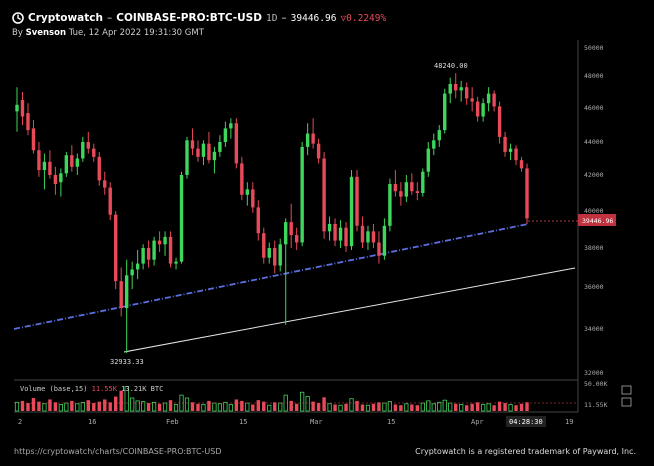 This screenshot has height=466, width=654. I want to click on volume-panel-close-button, so click(626, 402).